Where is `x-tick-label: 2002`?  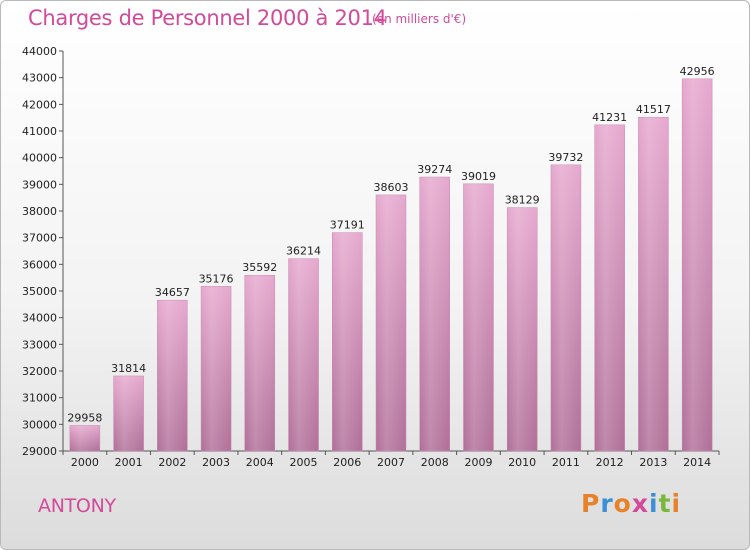
x-tick-label: 2002 is located at coordinates (172, 462).